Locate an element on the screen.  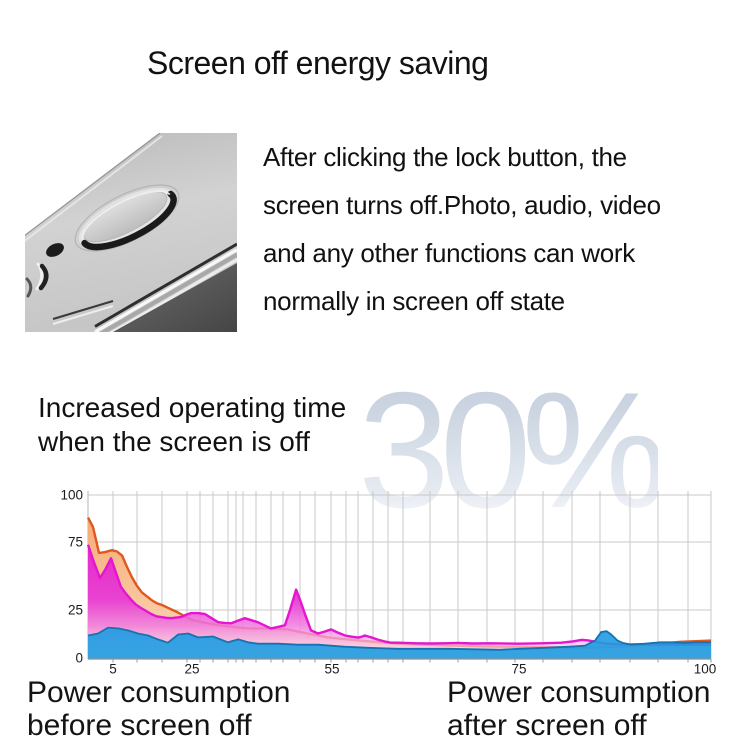
caption-after-screen-off: Power consumption after screen off is located at coordinates (578, 709).